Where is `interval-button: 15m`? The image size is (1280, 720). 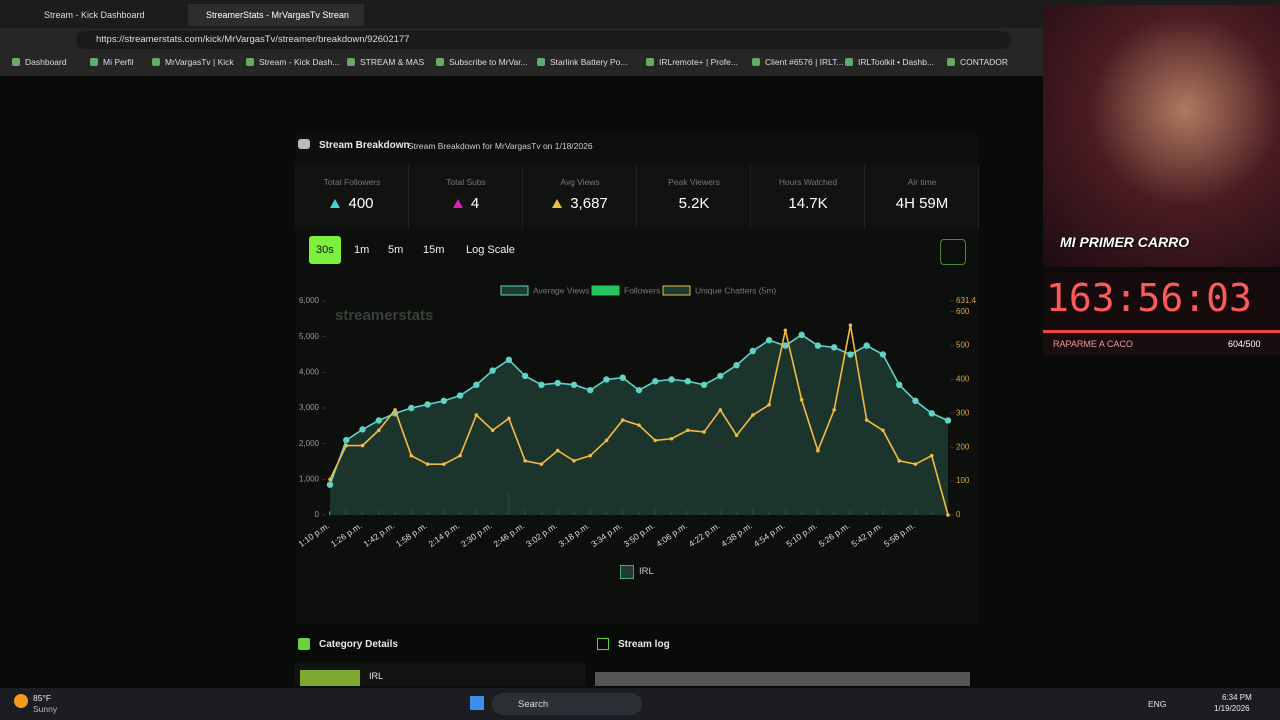 interval-button: 15m is located at coordinates (434, 250).